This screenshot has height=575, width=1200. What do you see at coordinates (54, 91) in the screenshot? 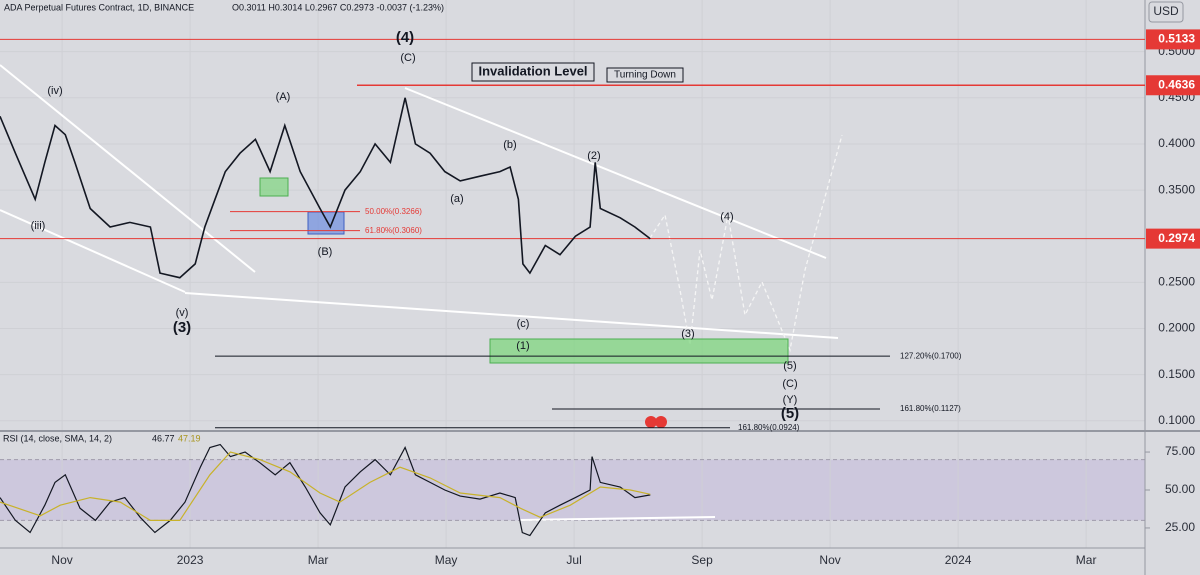
I see `wave-label: (iv)` at bounding box center [54, 91].